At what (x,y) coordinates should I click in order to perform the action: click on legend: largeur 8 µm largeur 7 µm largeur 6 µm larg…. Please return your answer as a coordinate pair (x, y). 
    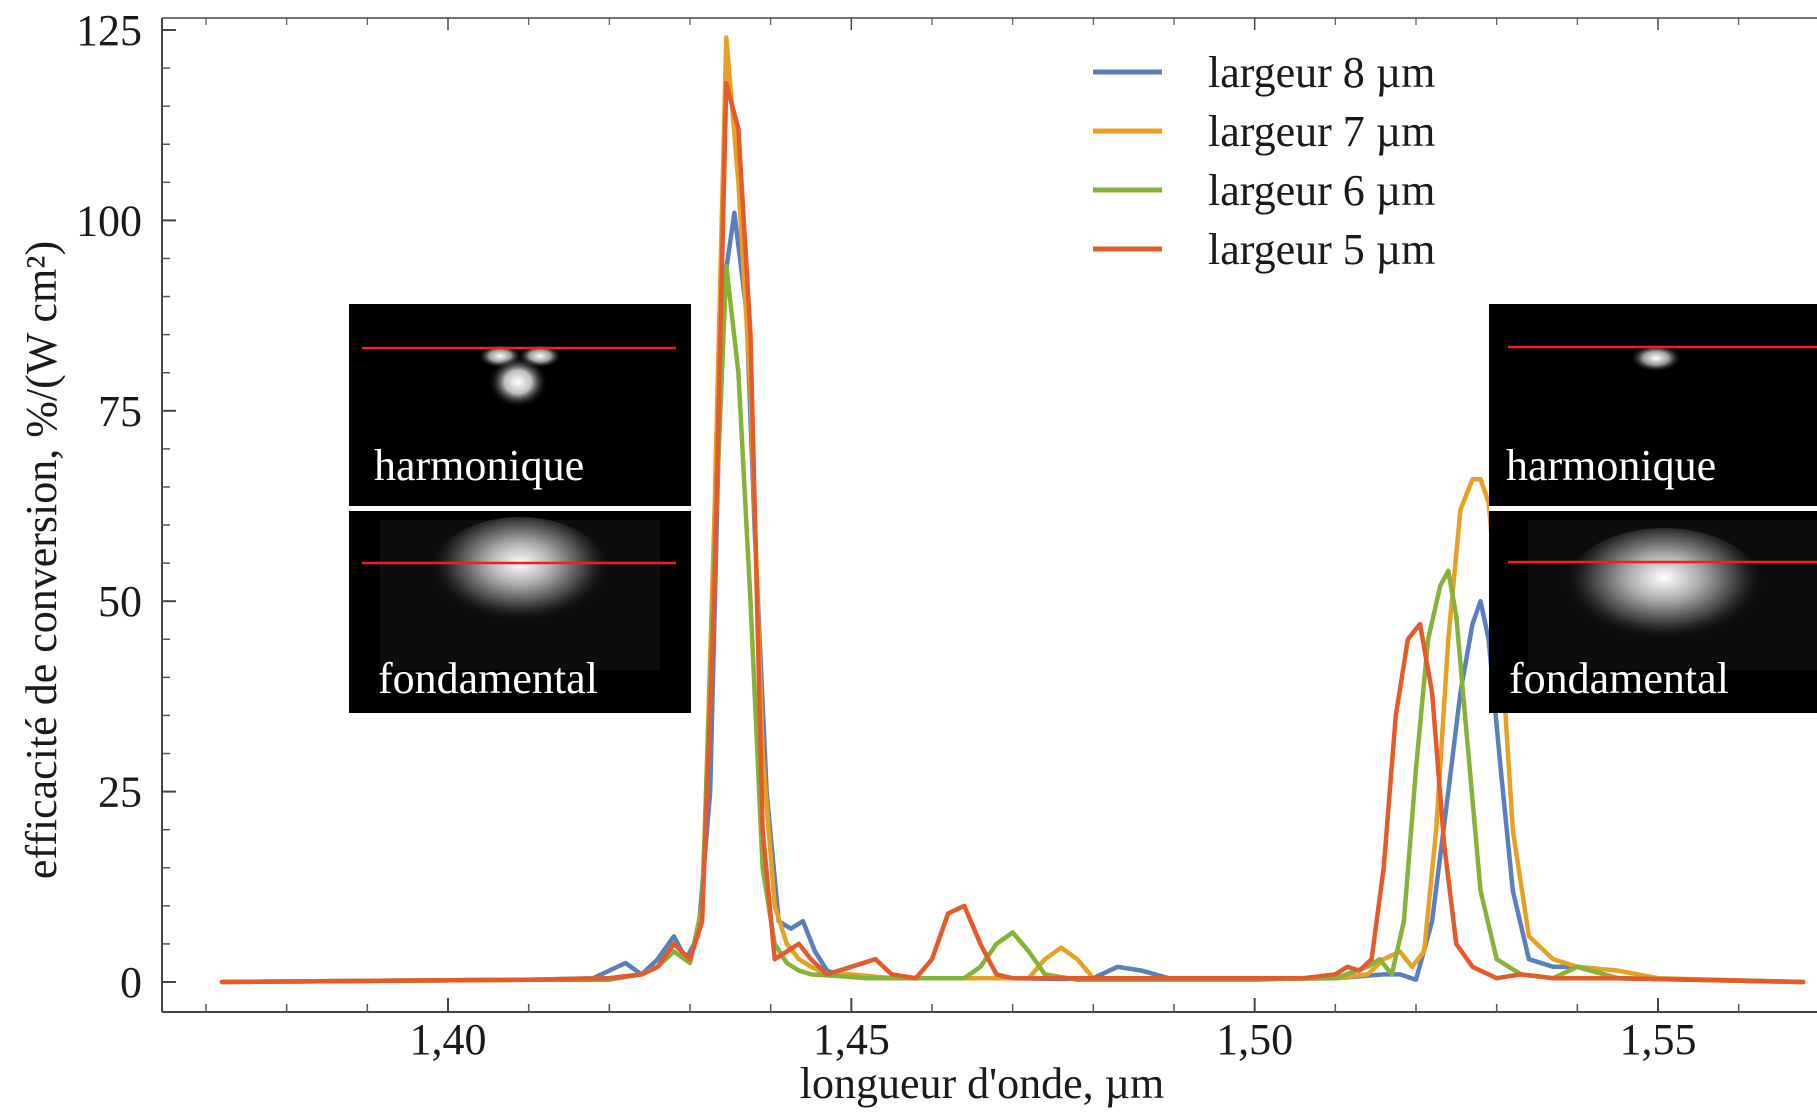
    Looking at the image, I should click on (1264, 161).